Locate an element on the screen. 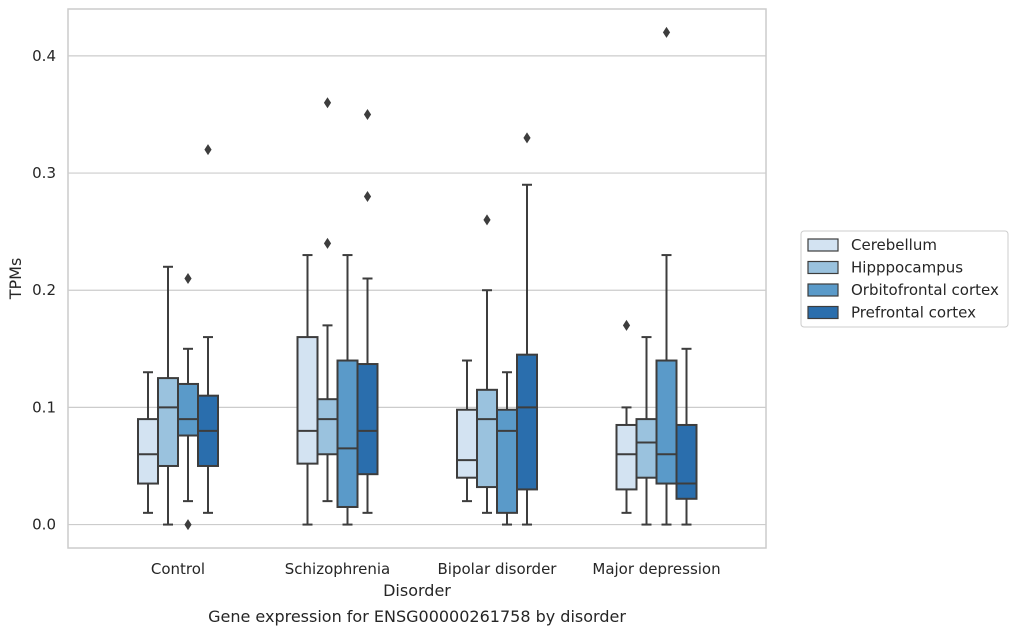 The height and width of the screenshot is (634, 1018). legend-label: Cerebellum is located at coordinates (894, 245).